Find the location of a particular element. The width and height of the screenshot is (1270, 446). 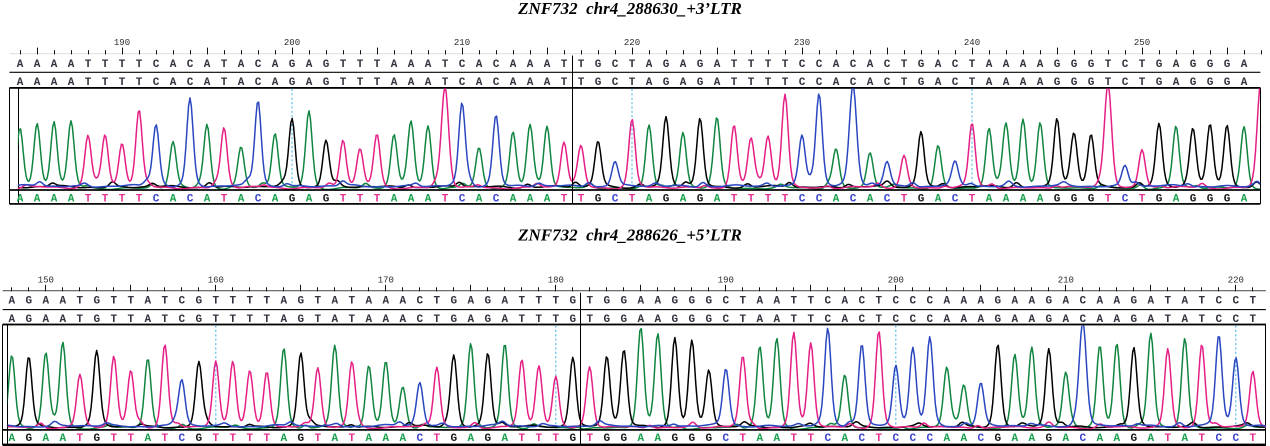

svg-text: 150 is located at coordinates (46, 281).